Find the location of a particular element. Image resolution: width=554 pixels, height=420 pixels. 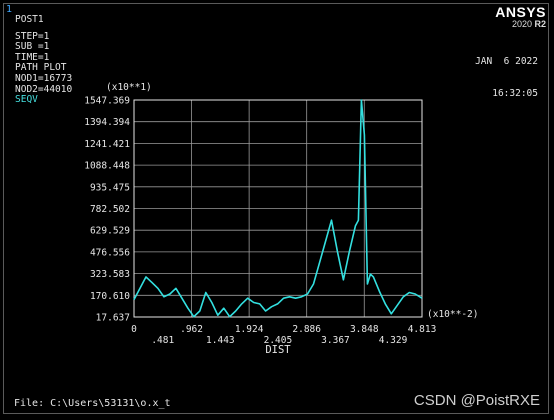

timestamp: JAN 6 2022 16:32:05 is located at coordinates (506, 73).